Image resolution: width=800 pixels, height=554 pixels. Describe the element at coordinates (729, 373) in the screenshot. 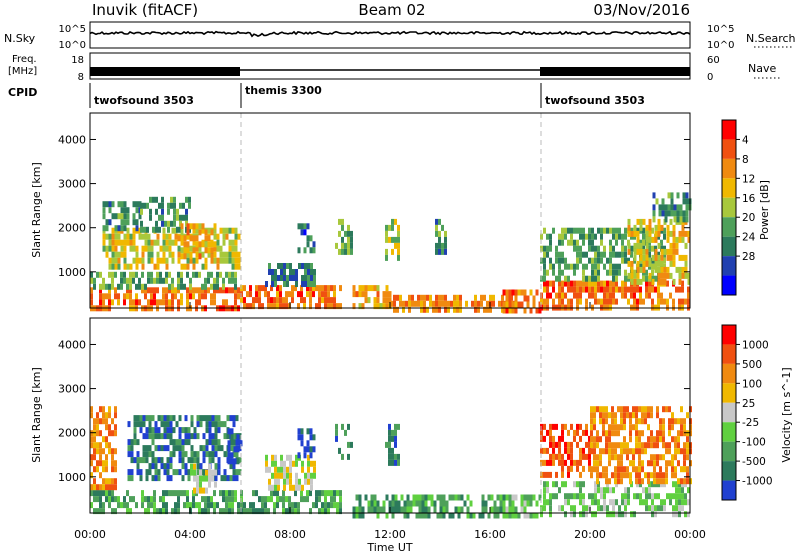

I see `colorbar-swatch` at that location.